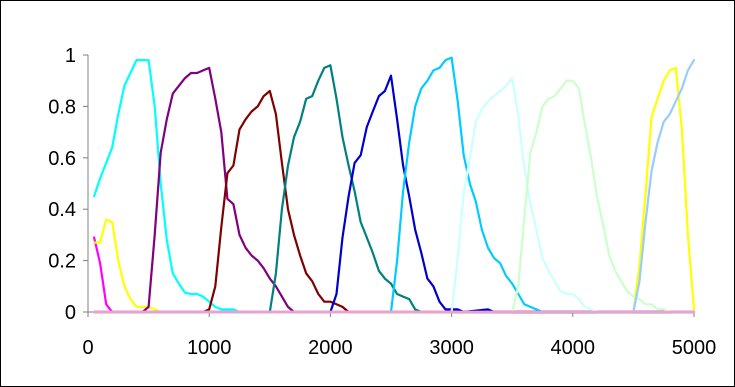 The width and height of the screenshot is (735, 387). I want to click on y-tick-label: 0.2, so click(62, 262).